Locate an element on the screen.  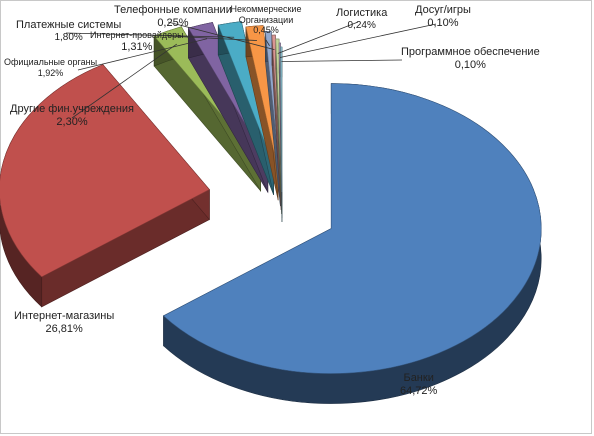
leader-line-leisure-games is located at coordinates (358, 40).